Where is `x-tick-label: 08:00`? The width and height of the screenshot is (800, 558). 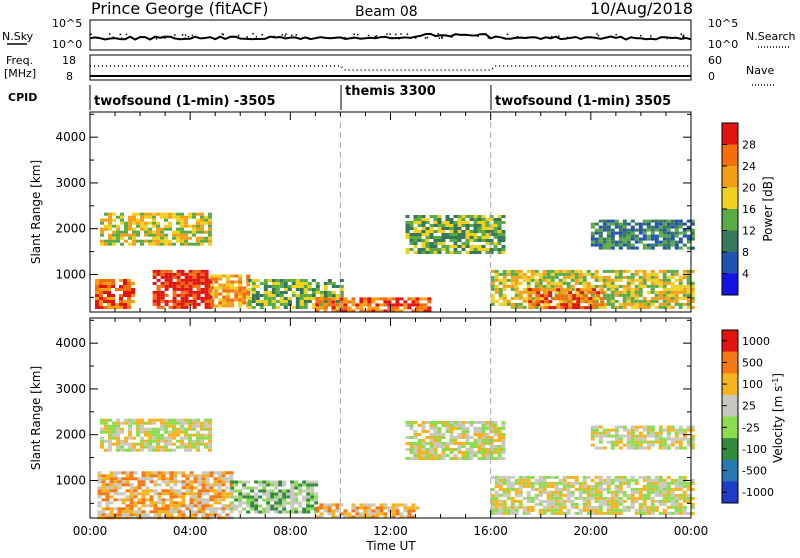
x-tick-label: 08:00 is located at coordinates (290, 531).